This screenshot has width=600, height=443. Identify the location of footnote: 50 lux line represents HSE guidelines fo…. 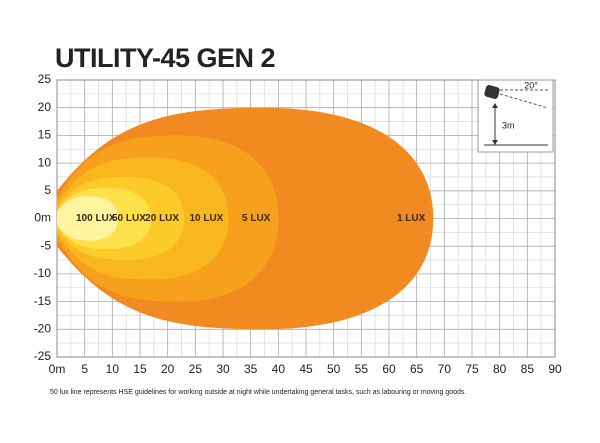
(258, 392).